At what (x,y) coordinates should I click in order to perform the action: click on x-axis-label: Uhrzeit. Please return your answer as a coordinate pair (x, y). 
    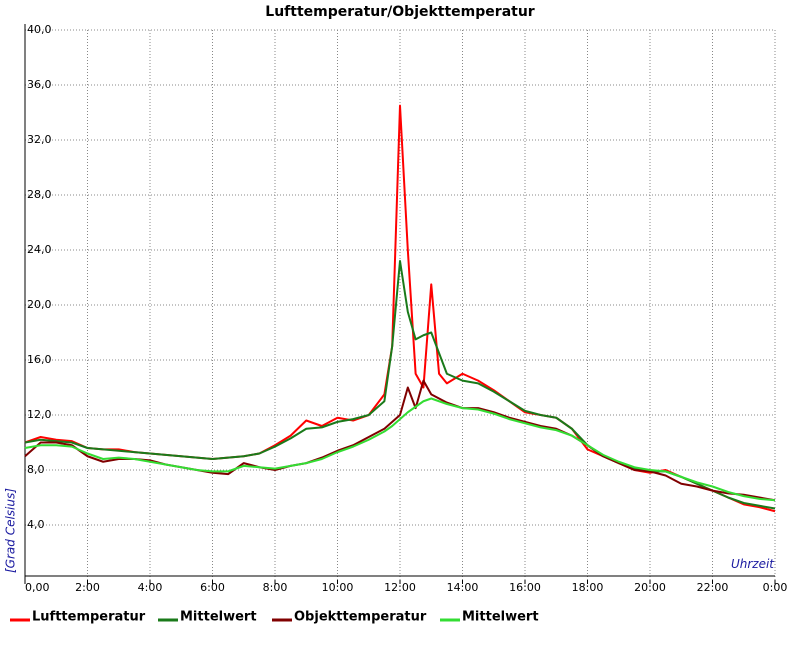
    Looking at the image, I should click on (753, 564).